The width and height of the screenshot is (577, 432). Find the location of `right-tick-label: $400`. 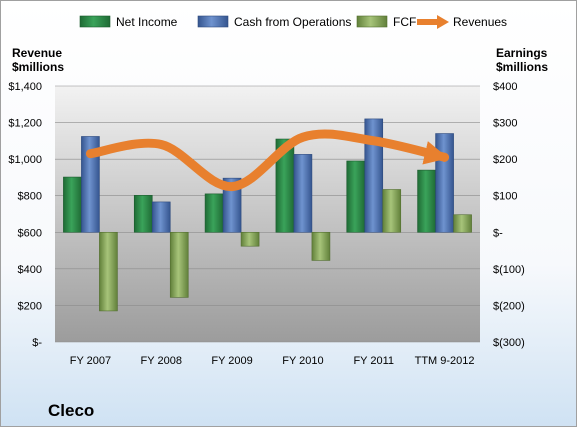

right-tick-label: $400 is located at coordinates (505, 87).